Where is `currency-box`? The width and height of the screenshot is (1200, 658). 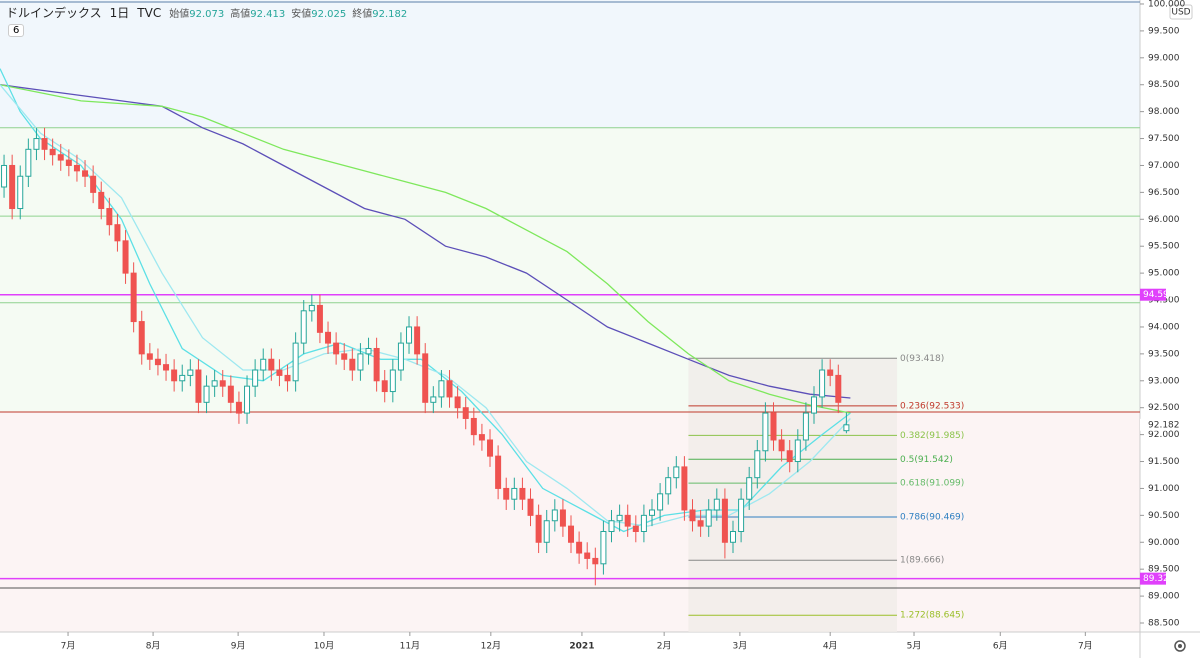
currency-box is located at coordinates (1181, 12).